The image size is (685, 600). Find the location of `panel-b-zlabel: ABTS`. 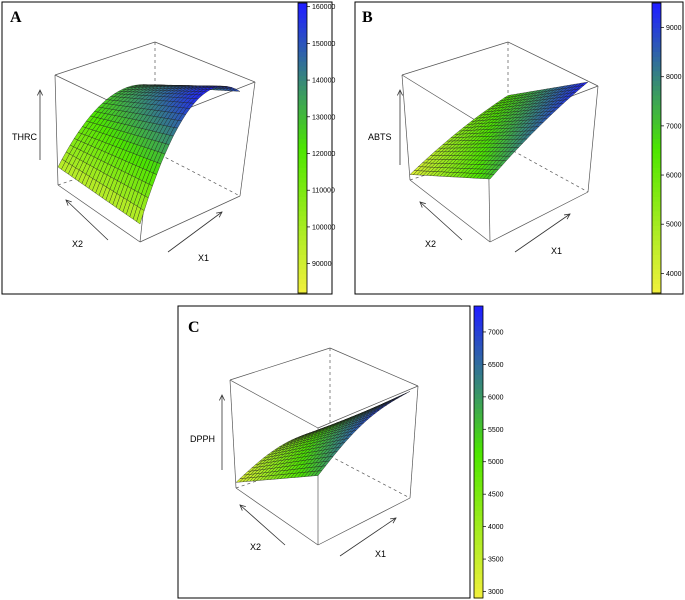

panel-b-zlabel: ABTS is located at coordinates (380, 137).